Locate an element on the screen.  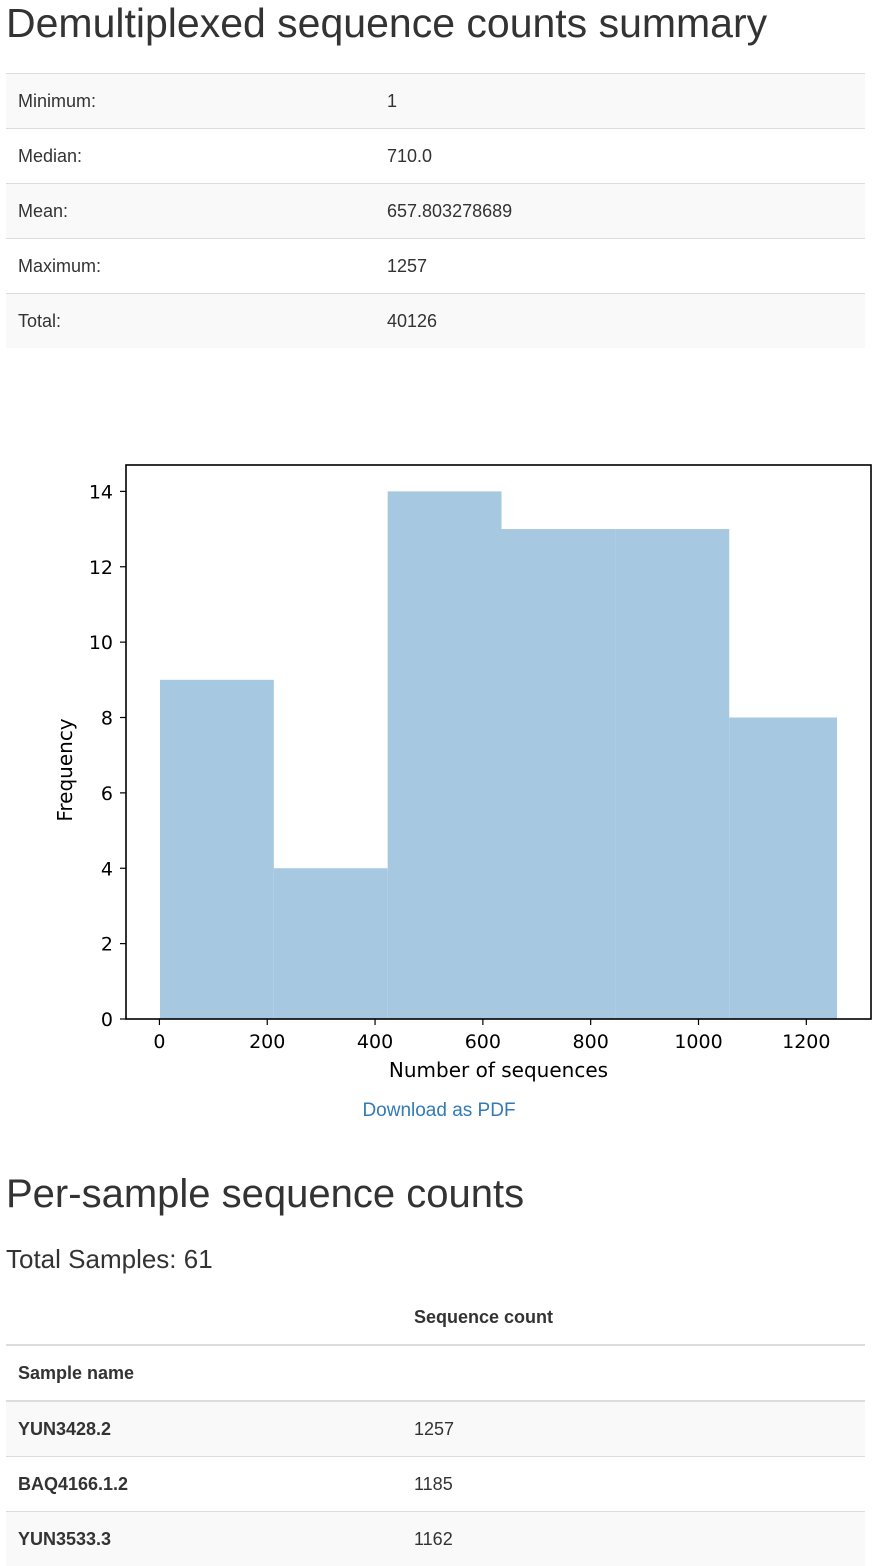
table-row: YUN3428.2 1257 is located at coordinates (435, 1429).